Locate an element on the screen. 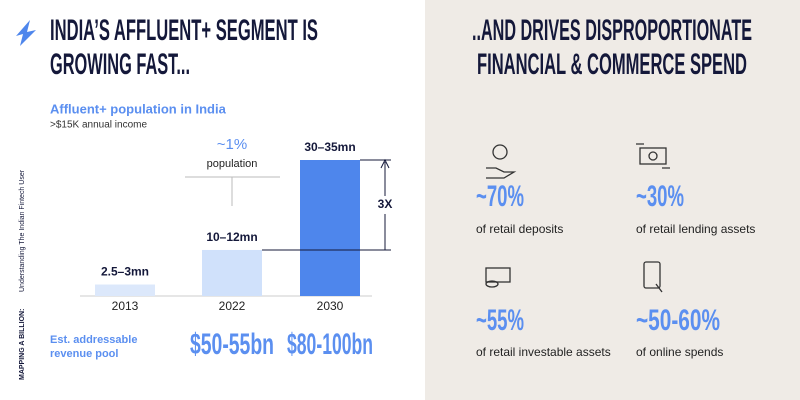 The width and height of the screenshot is (800, 400). icon-online is located at coordinates (653, 277).